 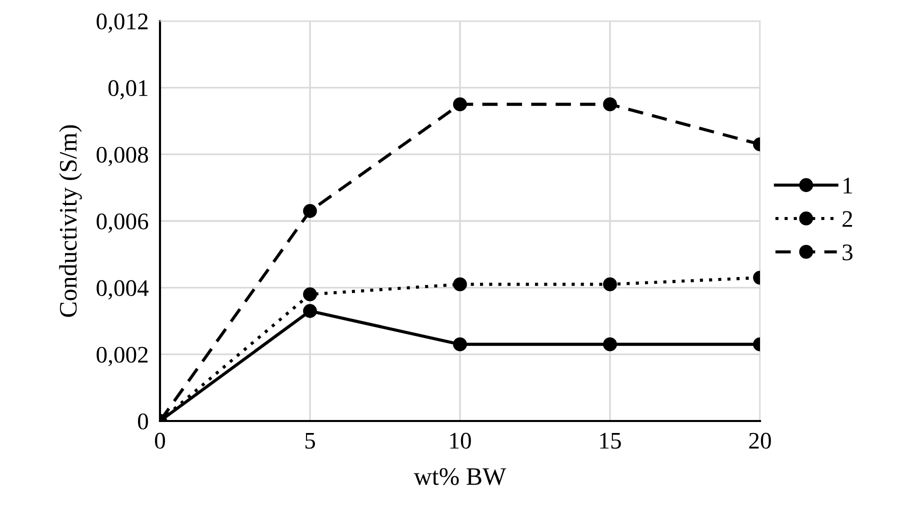 I want to click on y-tick-label: 0,01, so click(x=128, y=90).